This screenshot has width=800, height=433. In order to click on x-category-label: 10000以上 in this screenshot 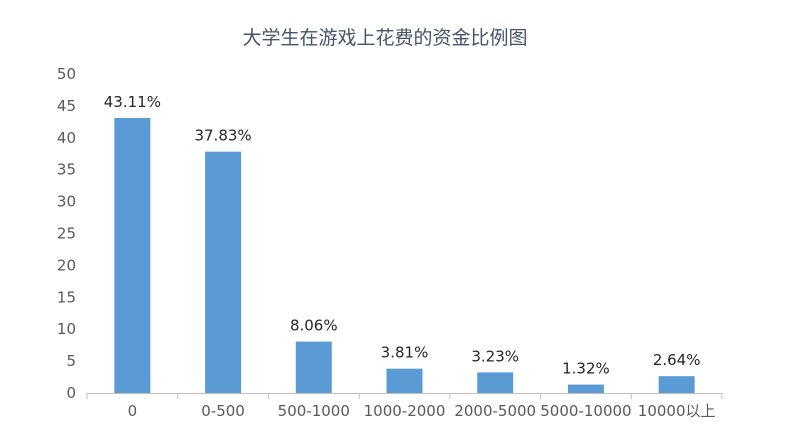, I will do `click(677, 411)`.